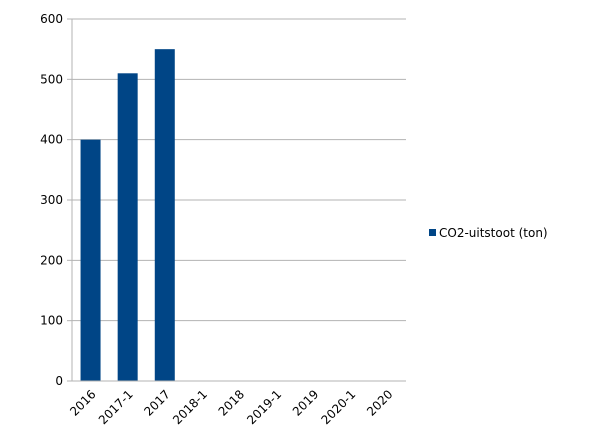 The width and height of the screenshot is (605, 447). I want to click on x-tick-label: 2020-1, so click(338, 407).